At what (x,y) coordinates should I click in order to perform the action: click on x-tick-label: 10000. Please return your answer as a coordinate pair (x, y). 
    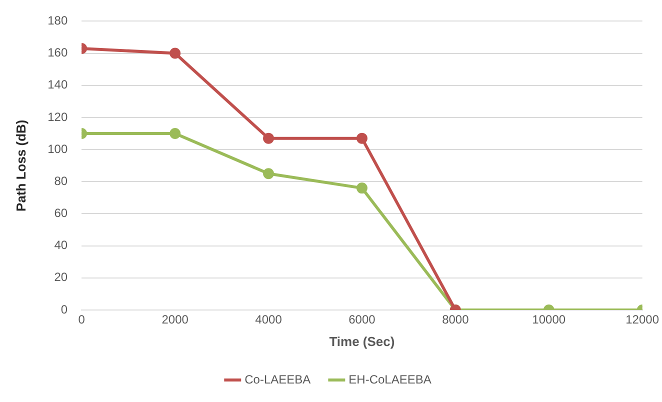
    Looking at the image, I should click on (549, 319).